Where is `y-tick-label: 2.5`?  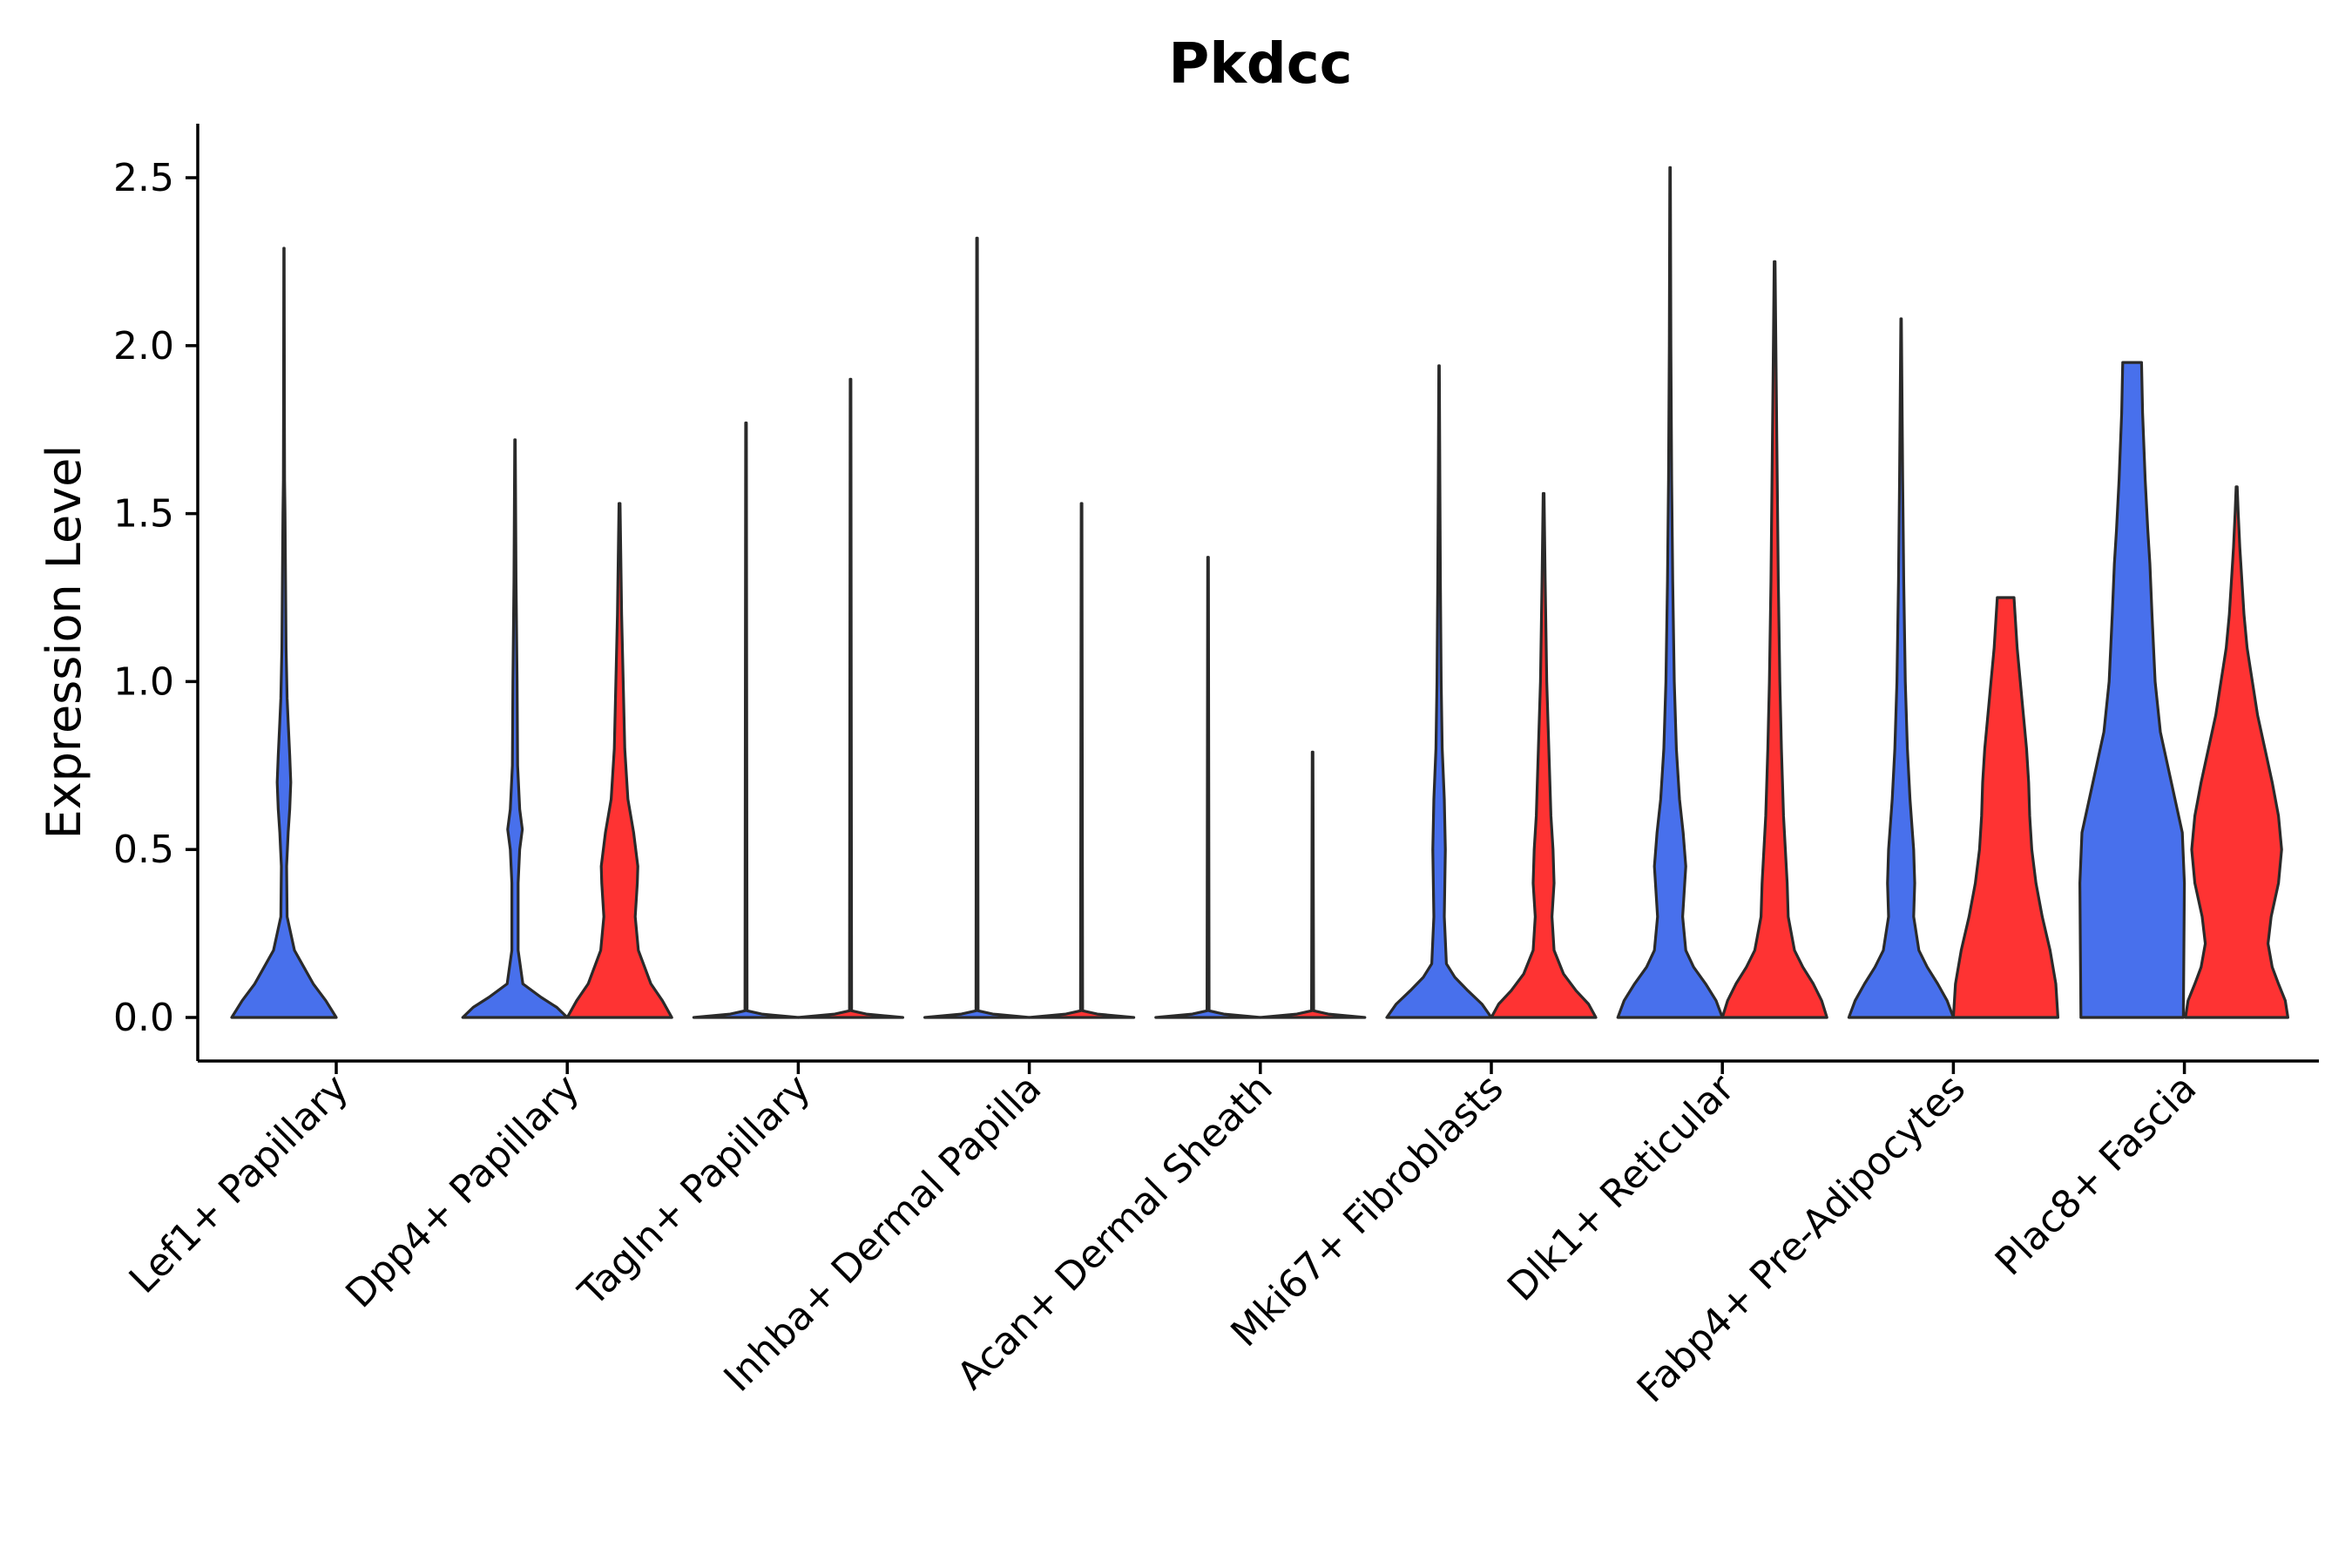
y-tick-label: 2.5 is located at coordinates (143, 178).